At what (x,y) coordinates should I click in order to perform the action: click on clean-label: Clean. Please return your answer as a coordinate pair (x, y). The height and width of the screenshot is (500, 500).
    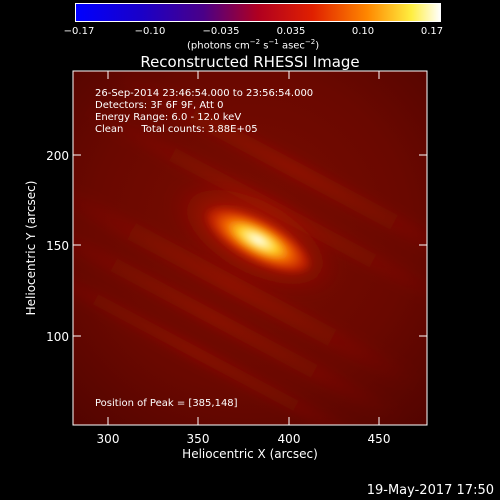
    Looking at the image, I should click on (109, 129).